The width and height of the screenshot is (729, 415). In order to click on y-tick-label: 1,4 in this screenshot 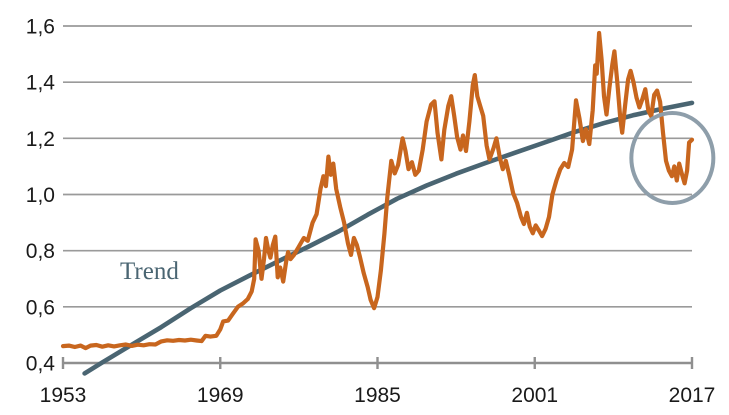, I will do `click(41, 83)`.